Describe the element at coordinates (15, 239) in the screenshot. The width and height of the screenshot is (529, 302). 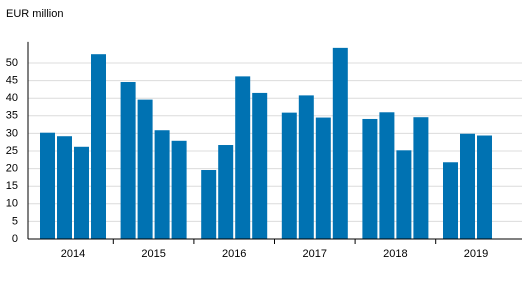
I see `y-tick-label: 0` at that location.